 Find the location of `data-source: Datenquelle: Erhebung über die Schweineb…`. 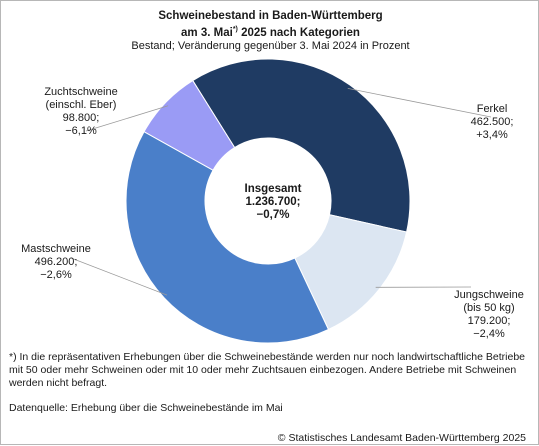

data-source: Datenquelle: Erhebung über die Schweineb… is located at coordinates (146, 408).